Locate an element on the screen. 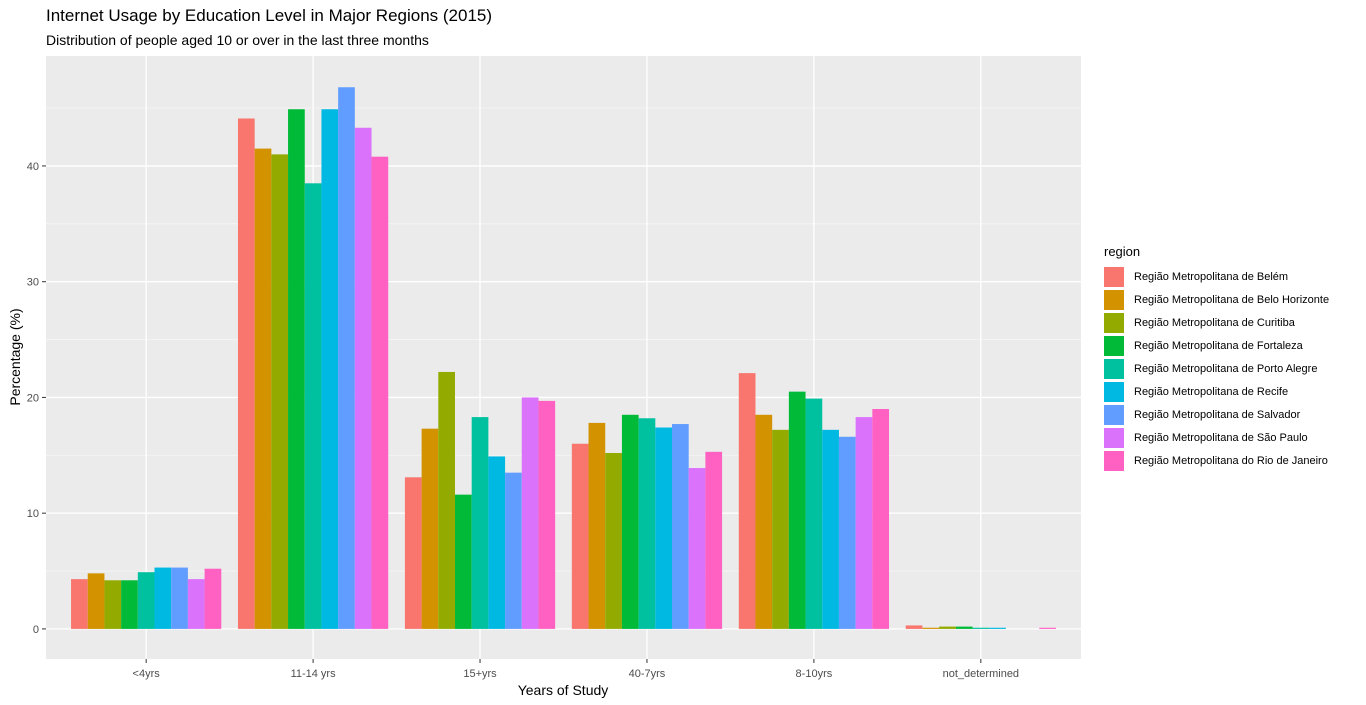 Image resolution: width=1366 pixels, height=705 pixels. legend-label: Região Metropolitana de Porto Alegre is located at coordinates (1226, 368).